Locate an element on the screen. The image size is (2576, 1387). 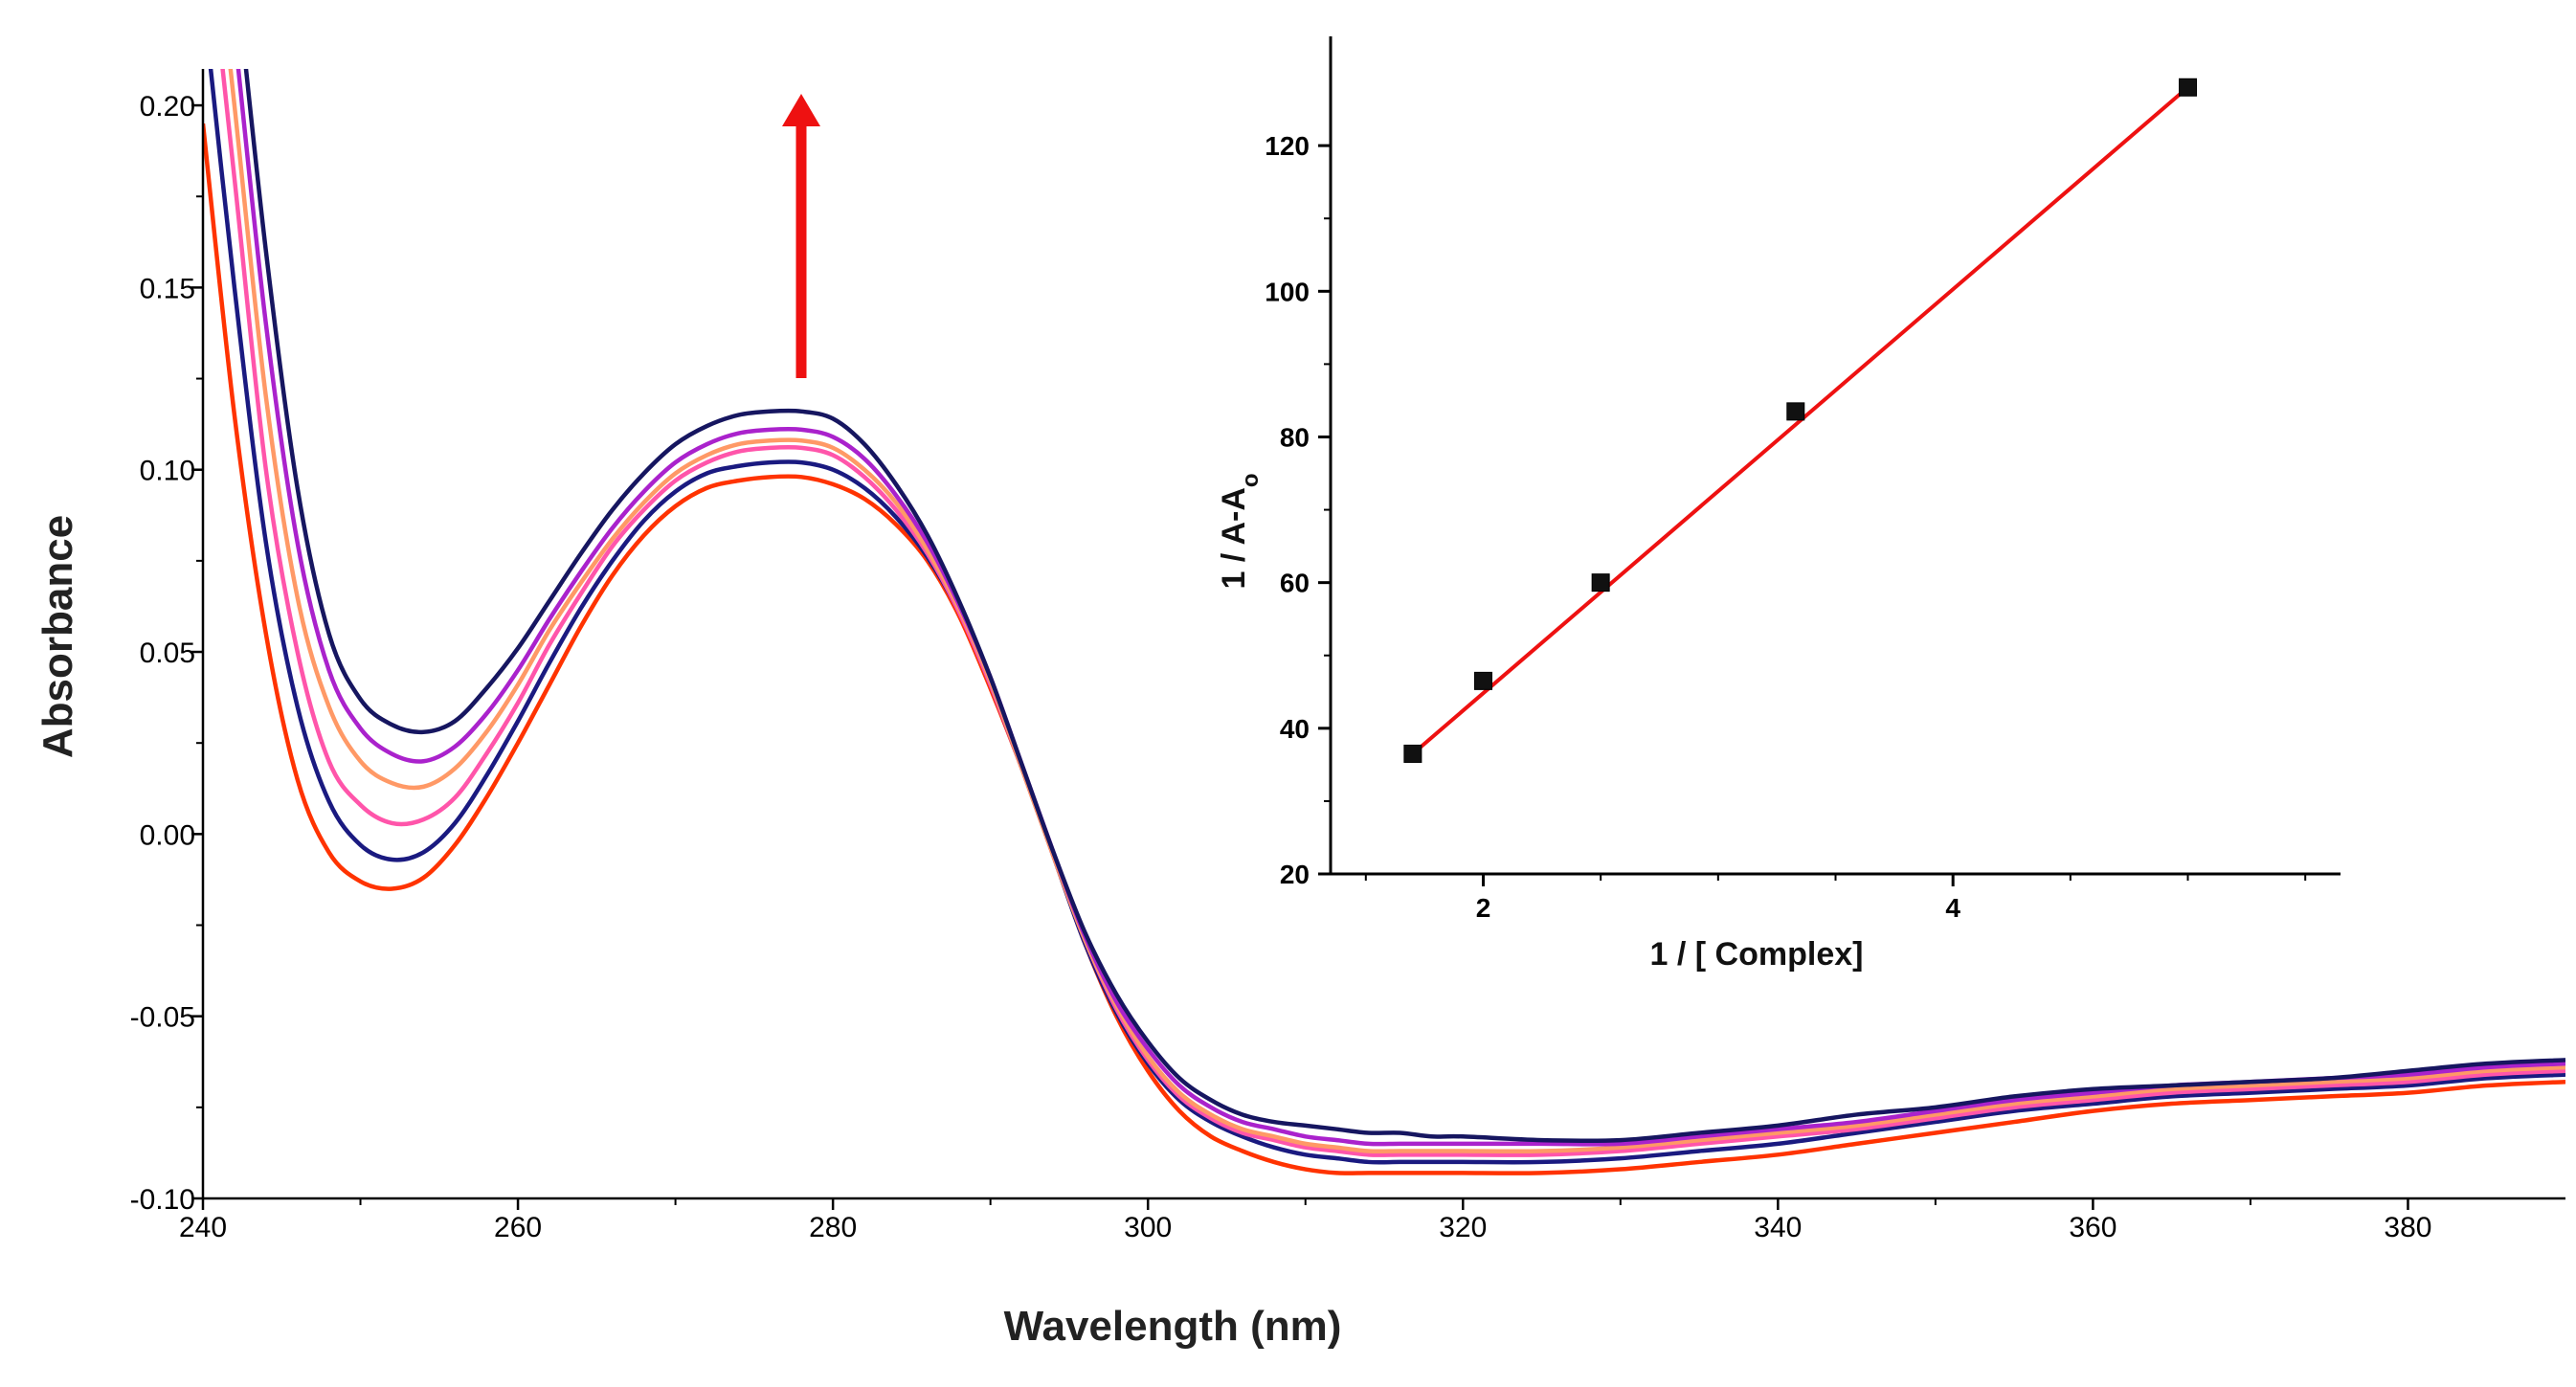
inset-fit-line-group is located at coordinates (1800, 420).